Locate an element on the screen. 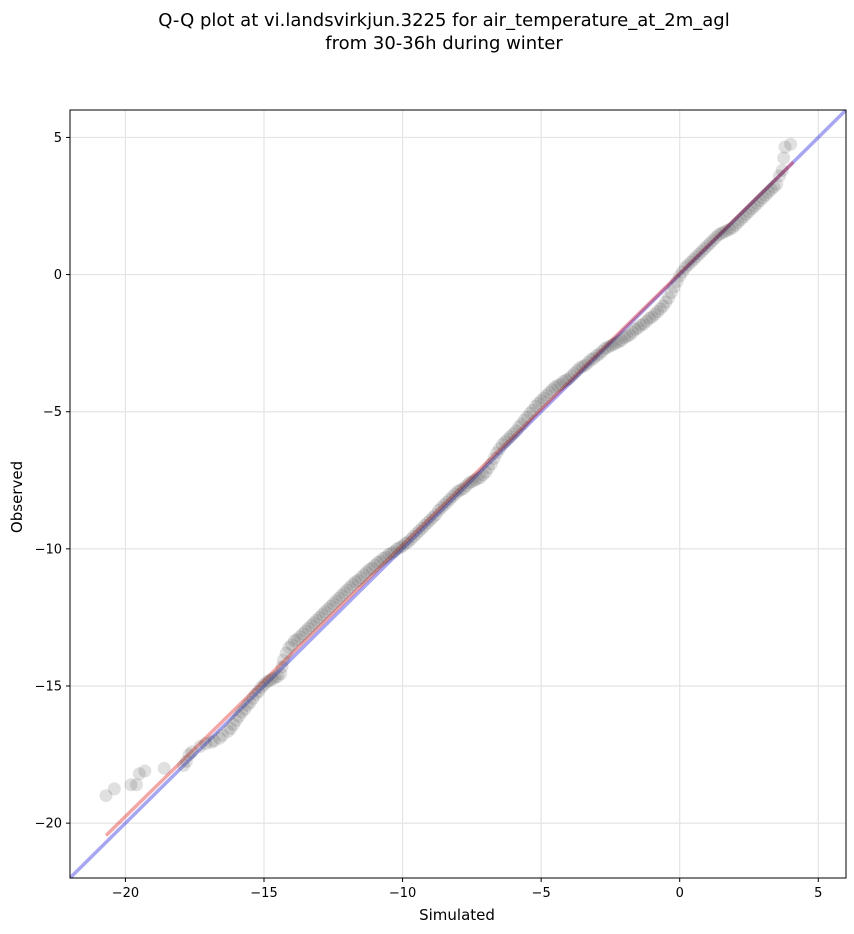 The height and width of the screenshot is (934, 854). x-axis-label: Simulated is located at coordinates (457, 915).